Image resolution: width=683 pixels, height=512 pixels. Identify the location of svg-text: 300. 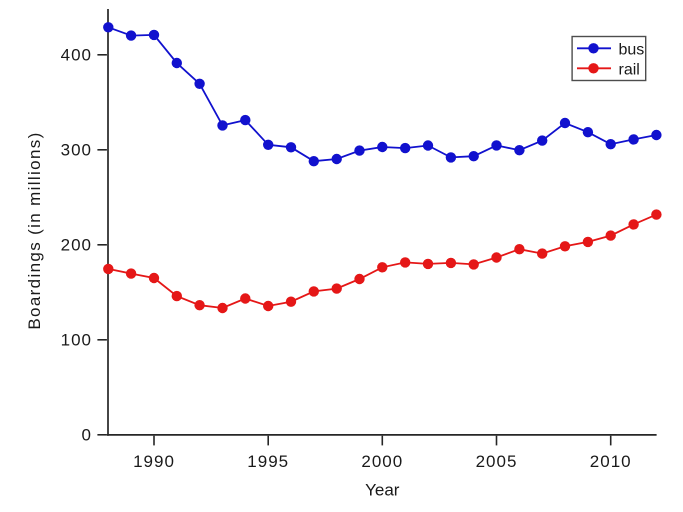
(76, 150).